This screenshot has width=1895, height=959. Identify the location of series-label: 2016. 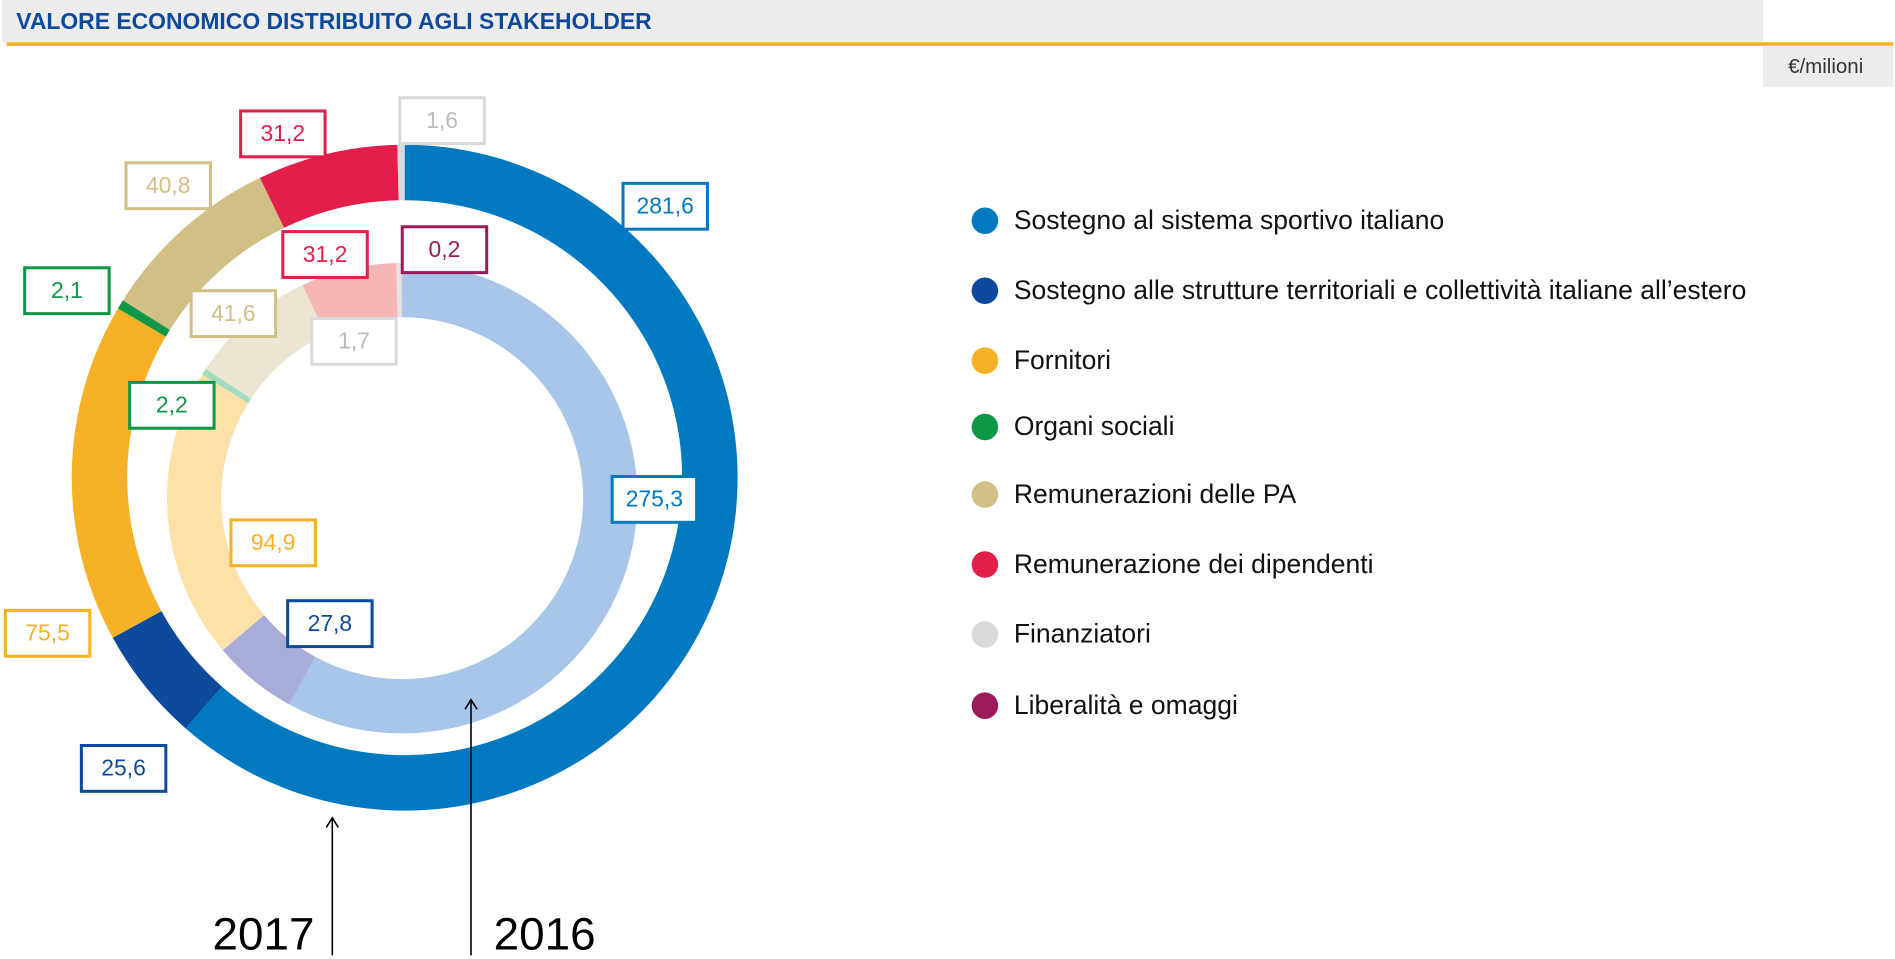
(545, 933).